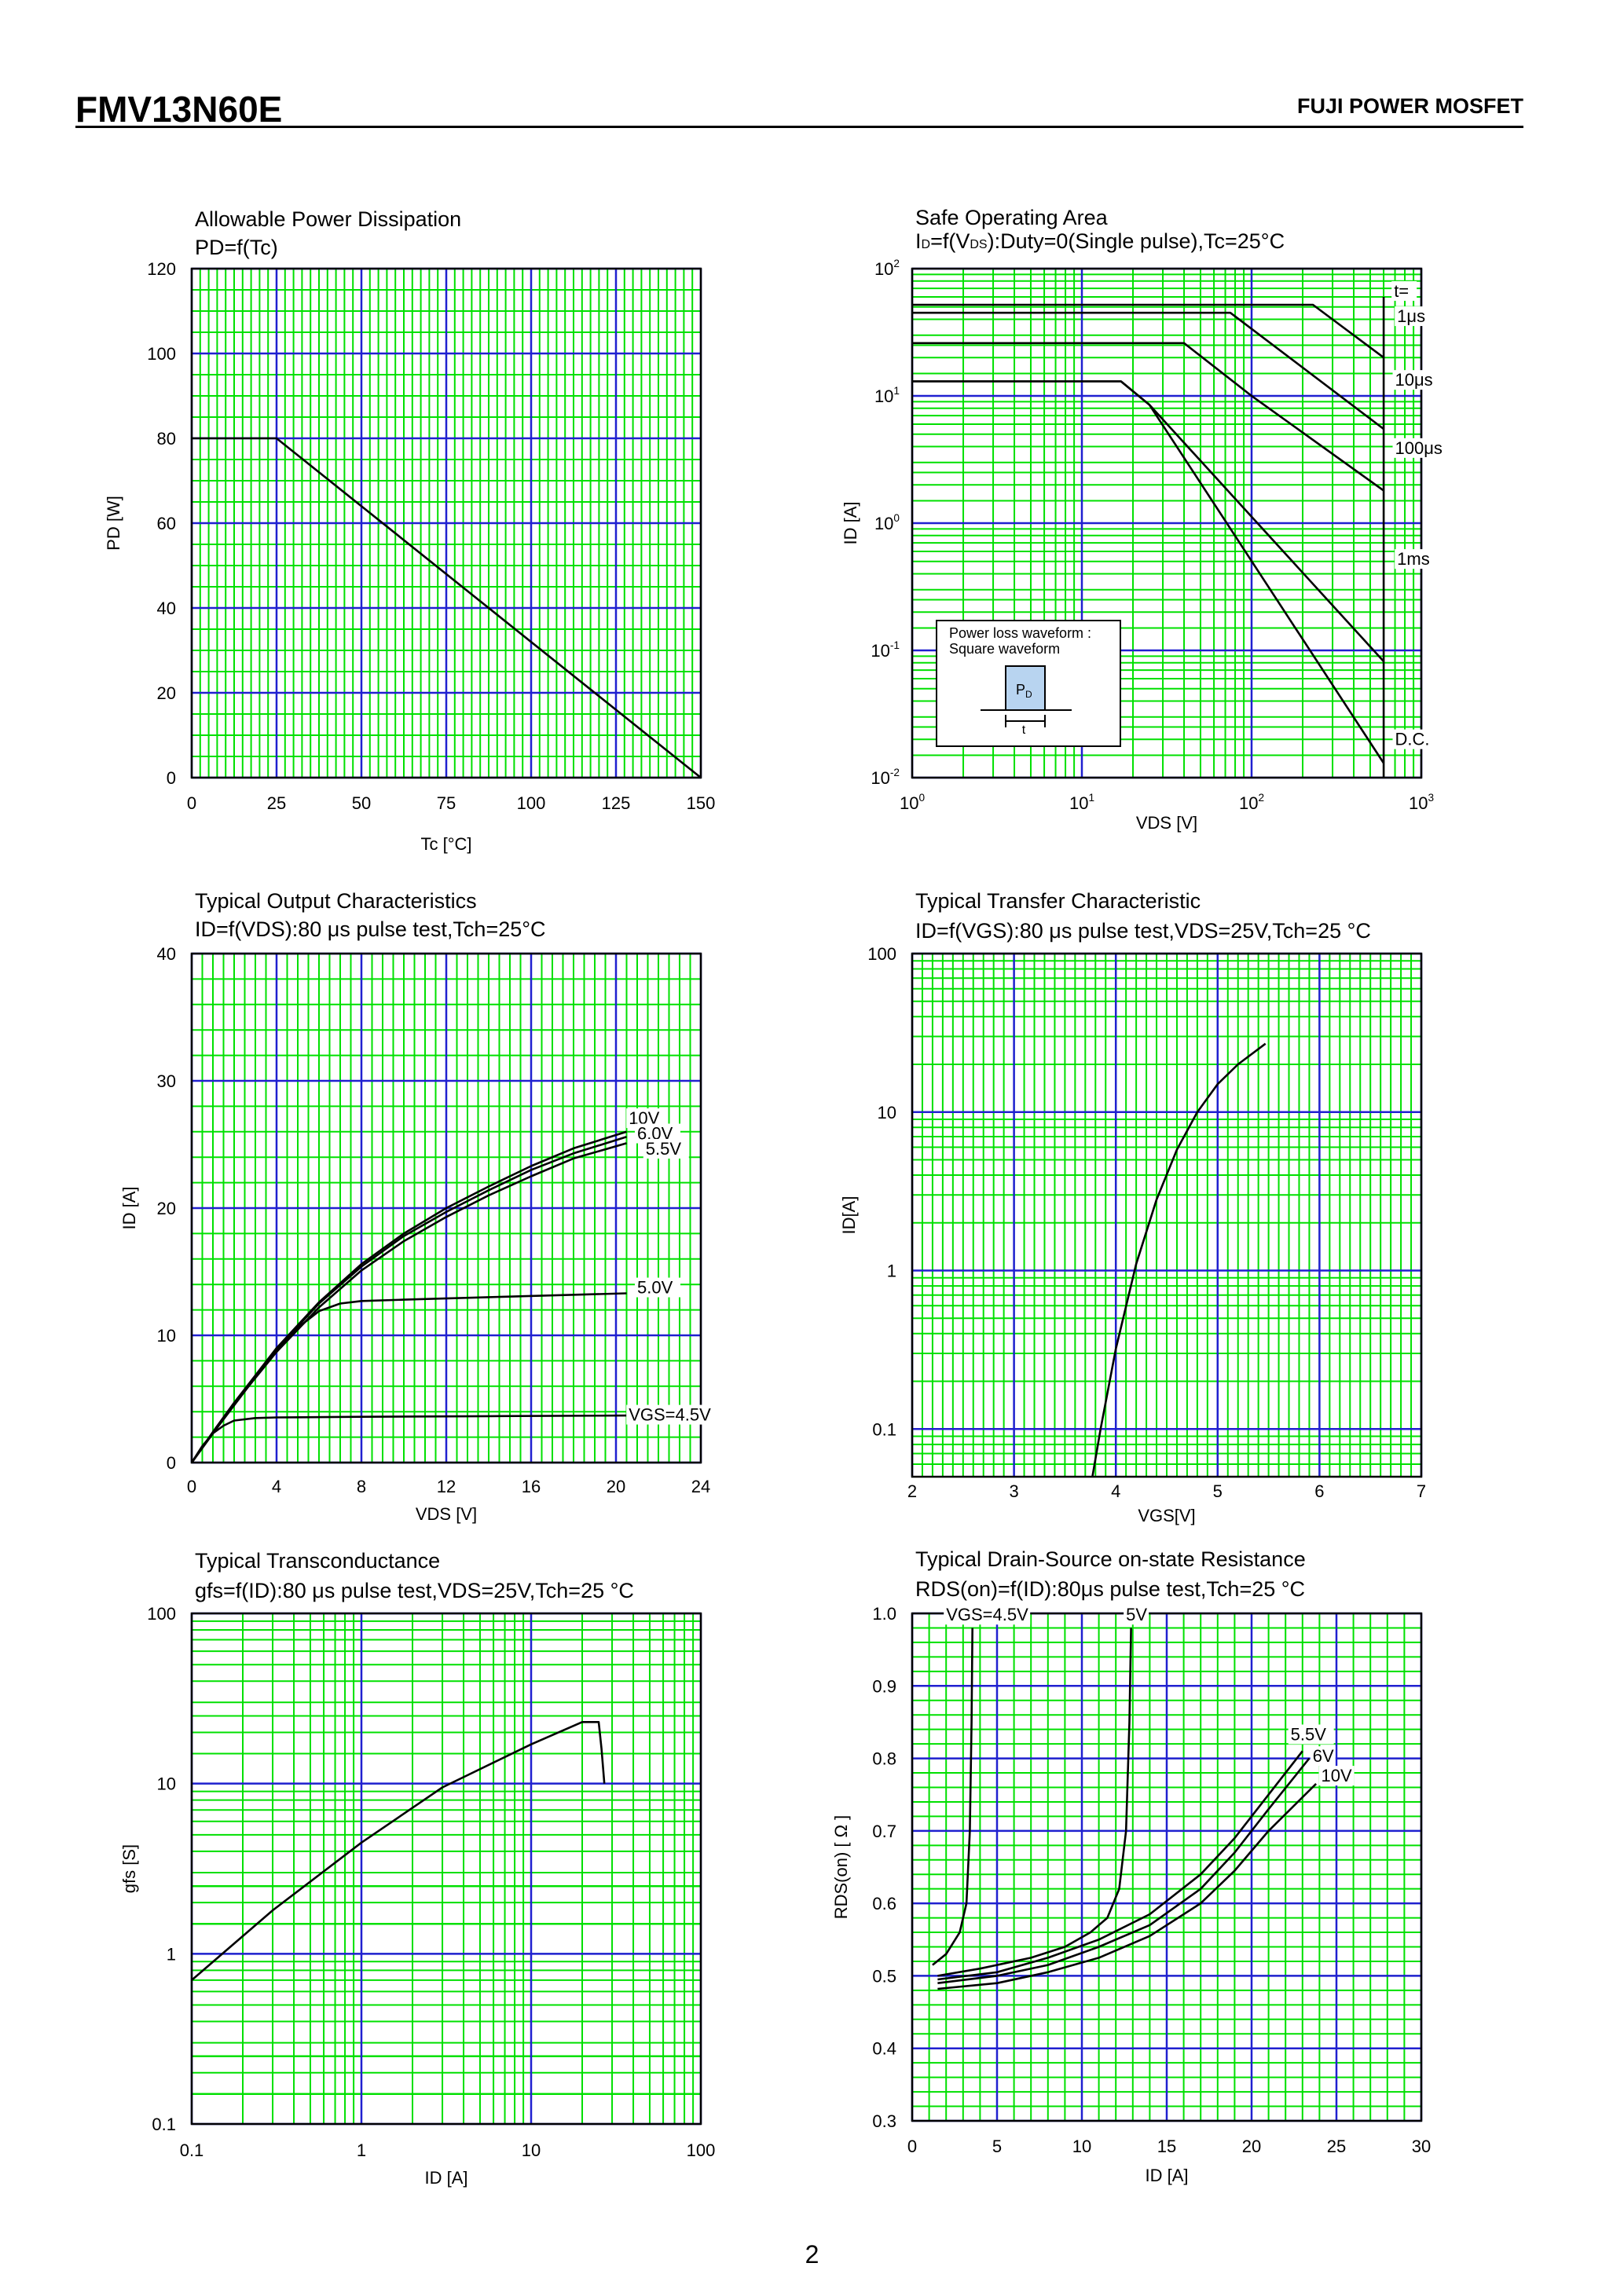 The width and height of the screenshot is (1624, 2296). What do you see at coordinates (1421, 2146) in the screenshot?
I see `x-tick-label: 30` at bounding box center [1421, 2146].